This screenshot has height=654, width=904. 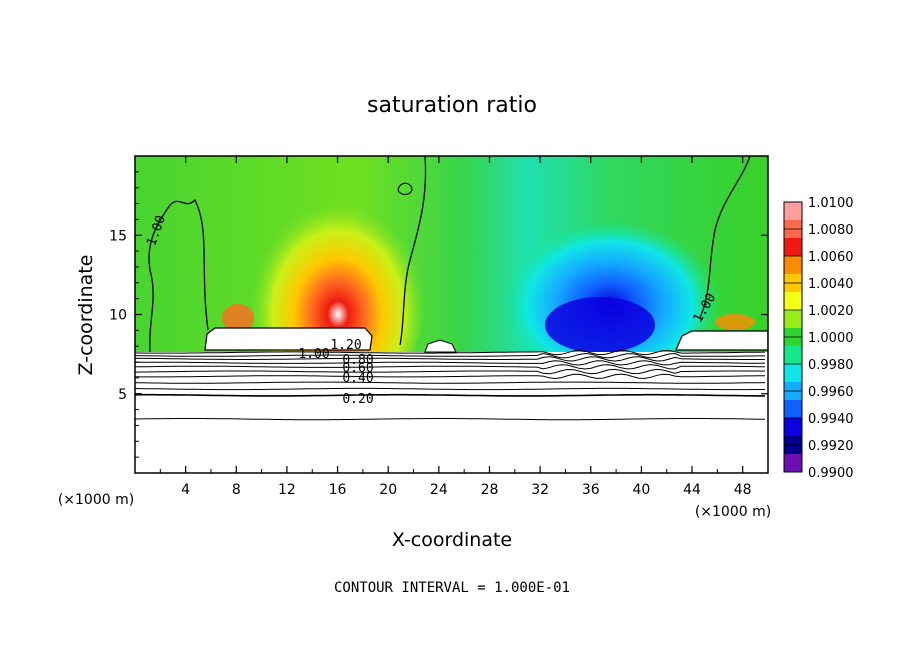 I want to click on colorbar-label: 1.0000, so click(x=831, y=338).